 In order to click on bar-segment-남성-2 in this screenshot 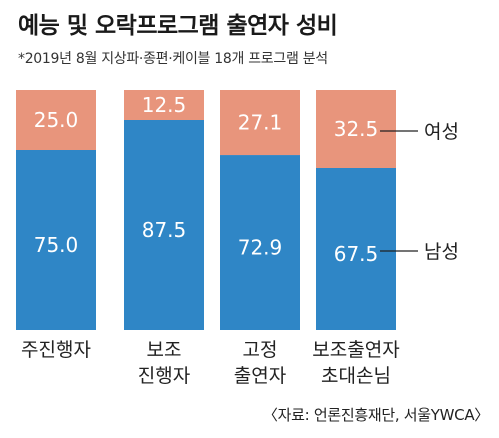, I will do `click(260, 242)`.